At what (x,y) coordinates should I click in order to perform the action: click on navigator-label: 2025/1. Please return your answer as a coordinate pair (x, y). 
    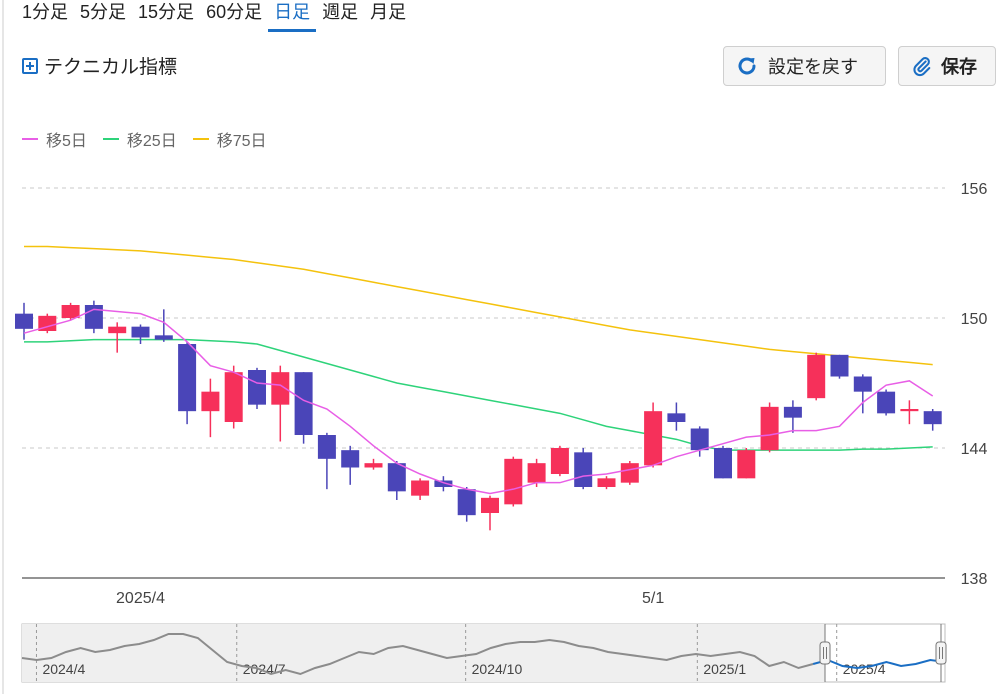
    Looking at the image, I should click on (724, 669).